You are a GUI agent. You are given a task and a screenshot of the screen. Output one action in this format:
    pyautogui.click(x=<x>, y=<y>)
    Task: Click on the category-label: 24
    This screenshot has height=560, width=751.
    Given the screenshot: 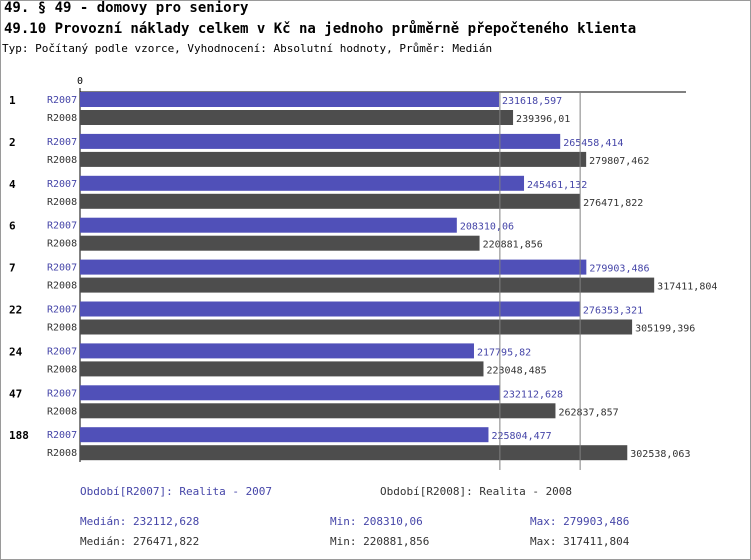 What is the action you would take?
    pyautogui.click(x=16, y=351)
    